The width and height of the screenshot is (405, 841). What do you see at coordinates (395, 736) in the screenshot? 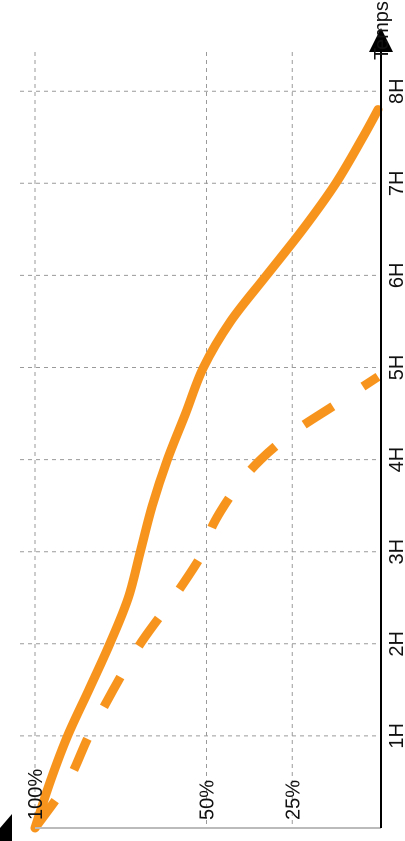
I see `time-tick-label: 1H` at bounding box center [395, 736].